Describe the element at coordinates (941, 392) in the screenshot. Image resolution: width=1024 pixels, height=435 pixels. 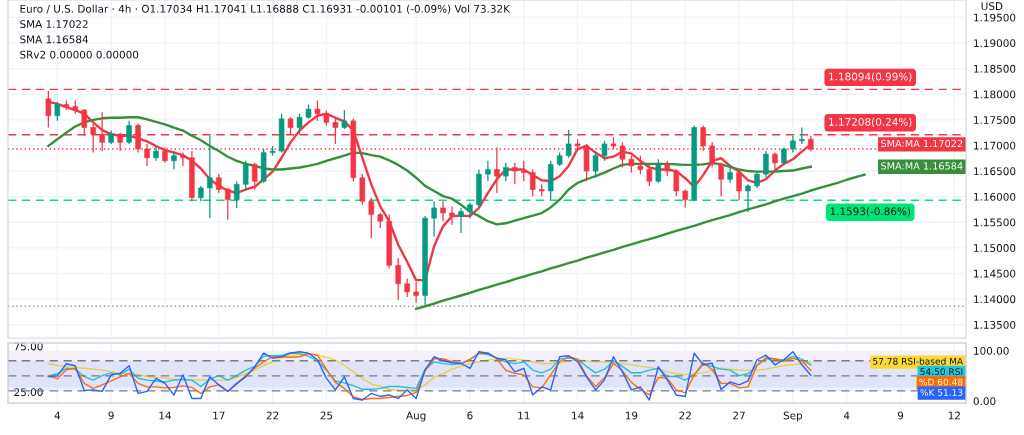
I see `text: %K 51.13` at that location.